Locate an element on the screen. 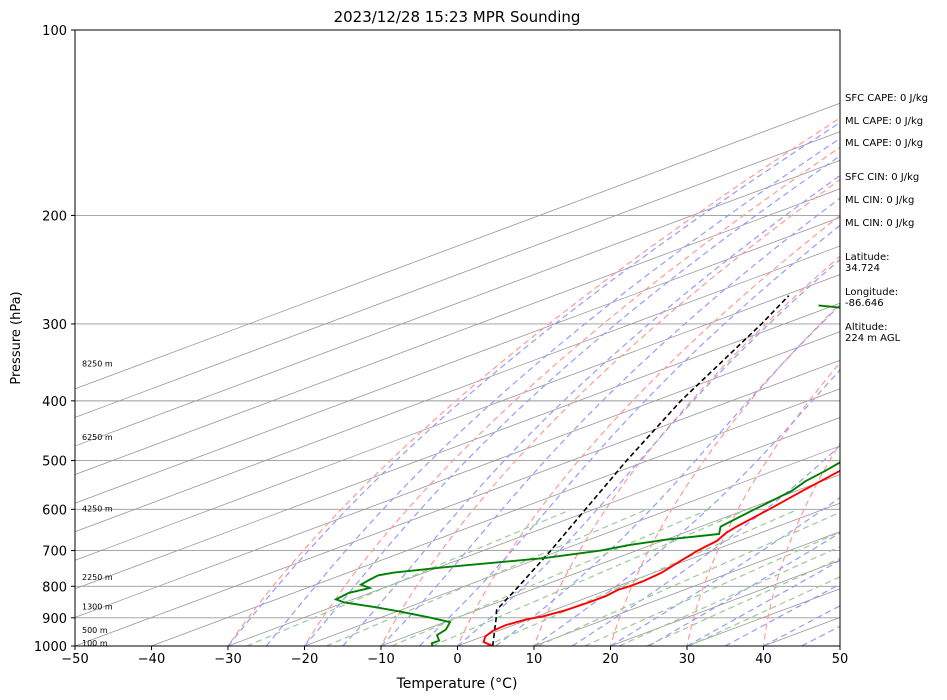  sfc-cape-text: SFC CAPE: 0 J/kg is located at coordinates (886, 98).